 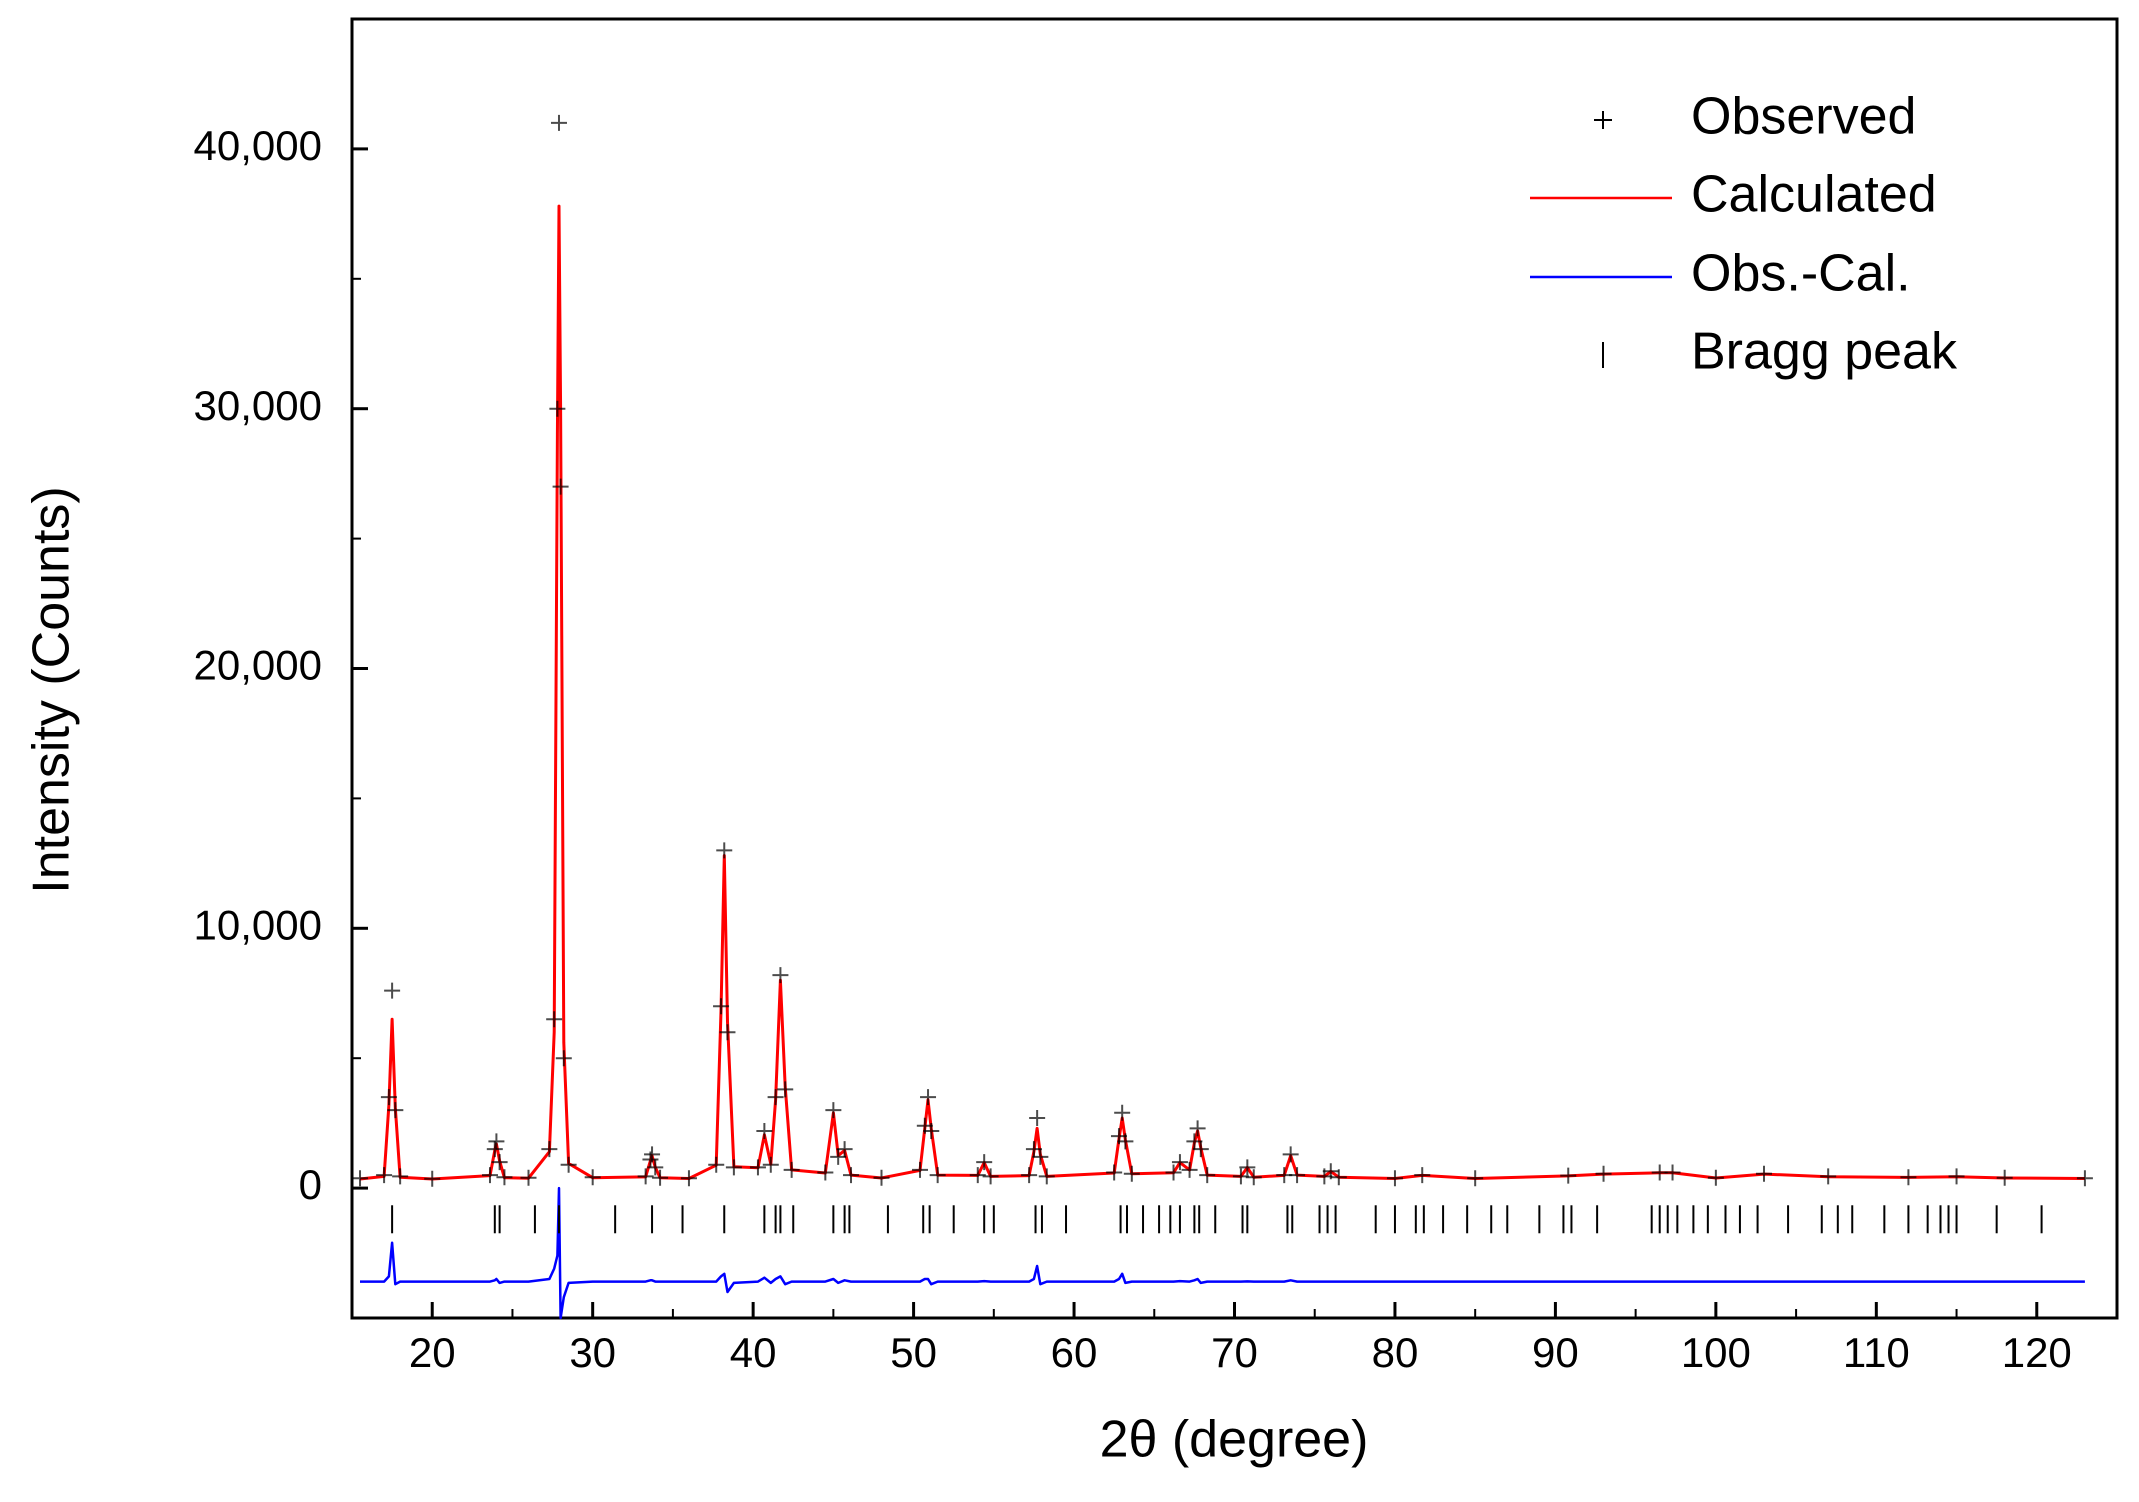 What do you see at coordinates (1801, 274) in the screenshot?
I see `legend-label: Obs.-Cal.` at bounding box center [1801, 274].